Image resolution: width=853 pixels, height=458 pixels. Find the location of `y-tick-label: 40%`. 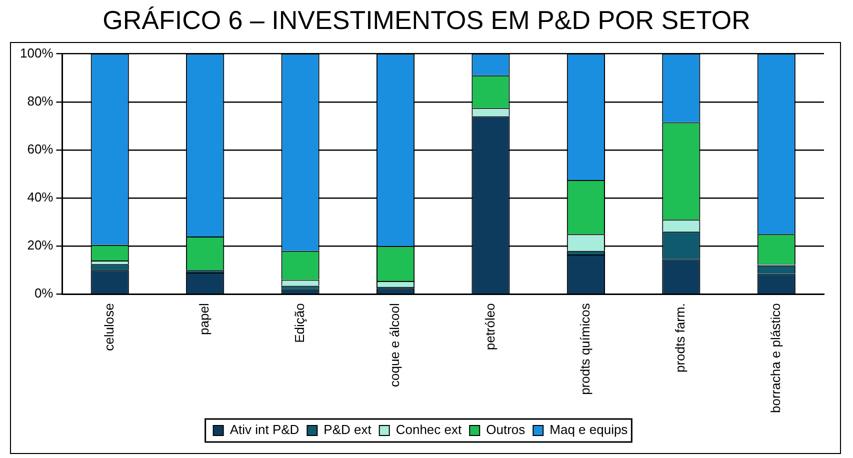

y-tick-label: 40% is located at coordinates (40, 197).